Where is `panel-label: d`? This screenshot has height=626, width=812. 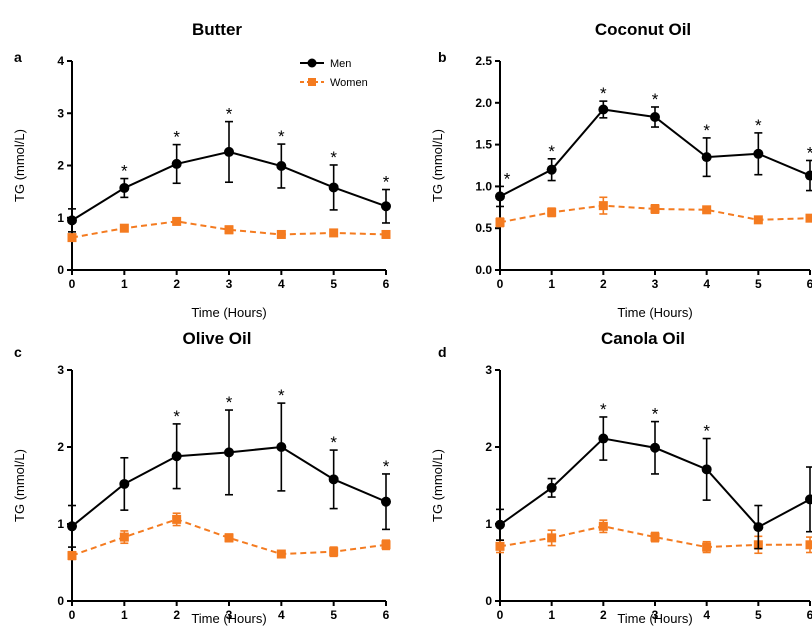 panel-label: d is located at coordinates (442, 352).